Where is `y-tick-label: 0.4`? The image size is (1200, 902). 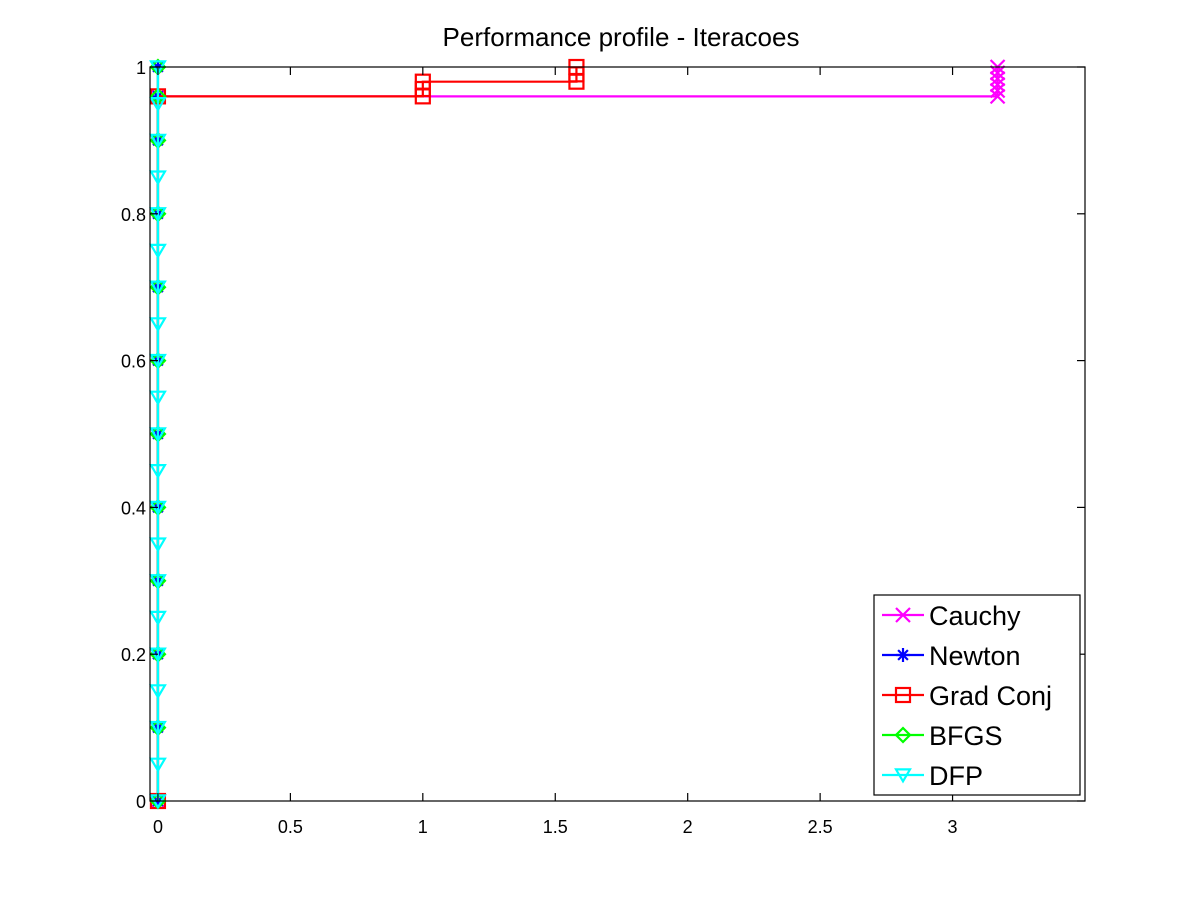 y-tick-label: 0.4 is located at coordinates (133, 508).